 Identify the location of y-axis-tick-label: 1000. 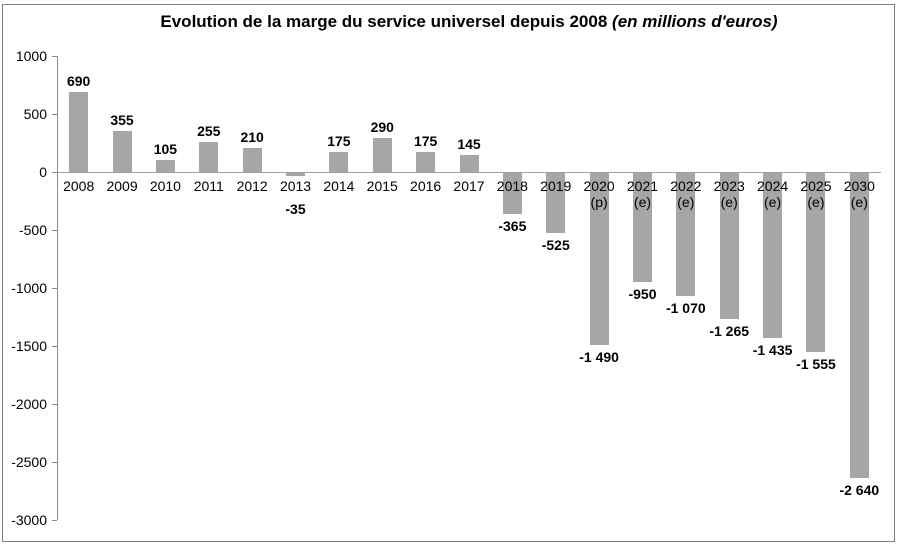
(31, 56).